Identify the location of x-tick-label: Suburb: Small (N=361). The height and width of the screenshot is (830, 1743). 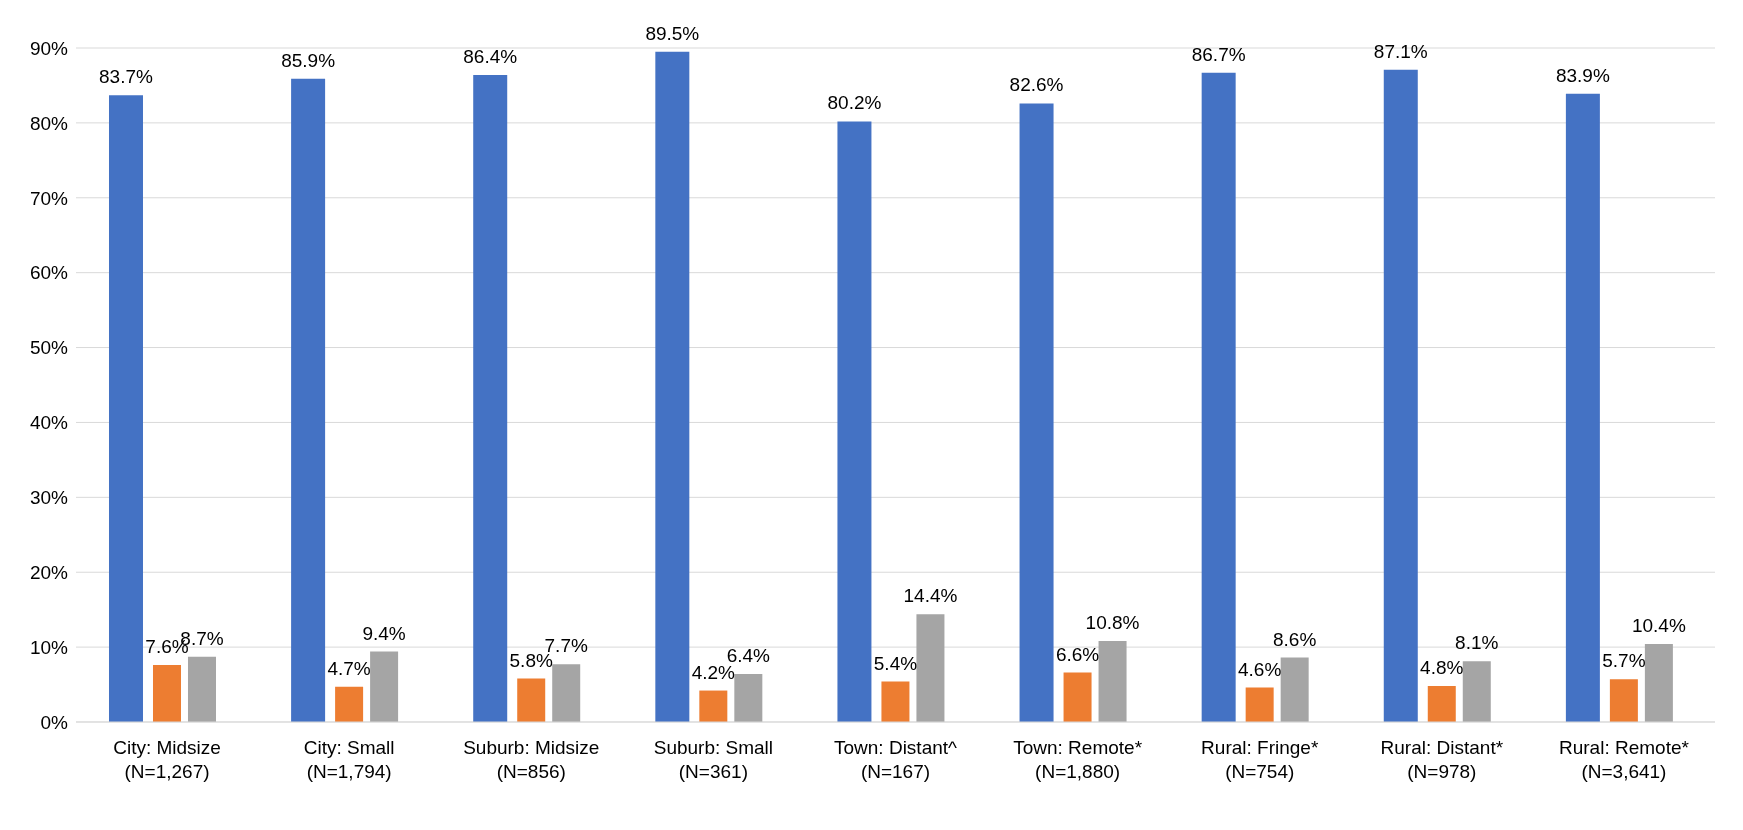
(713, 759).